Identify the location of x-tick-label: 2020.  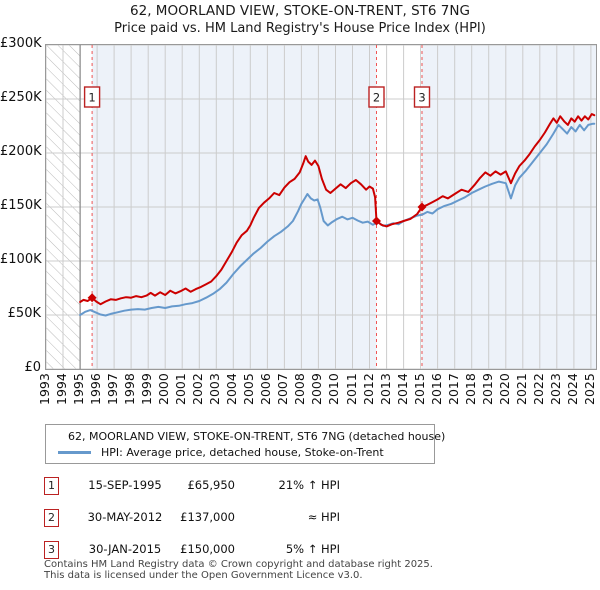
(504, 389).